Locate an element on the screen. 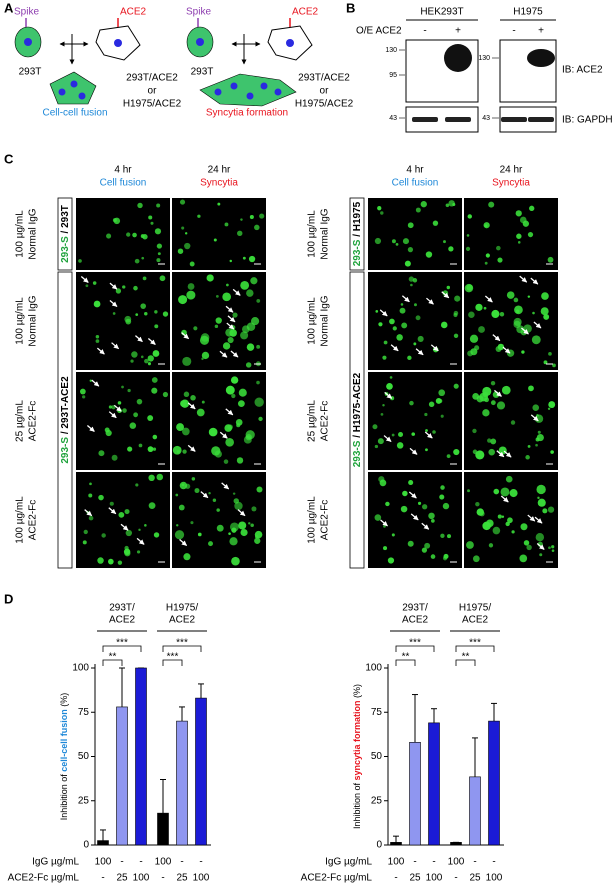  cell-line: HEK293T is located at coordinates (441, 12).